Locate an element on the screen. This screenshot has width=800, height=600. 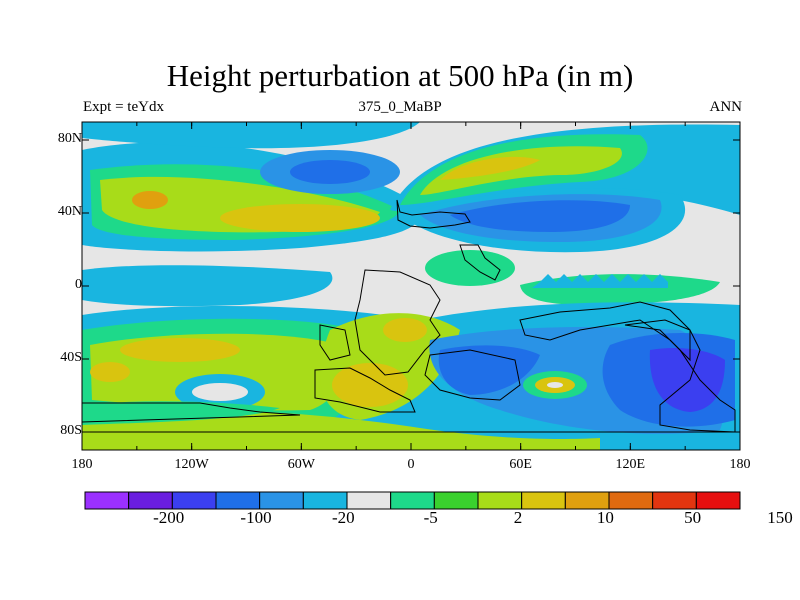
indian-ocean-gray-hole is located at coordinates (555, 385).